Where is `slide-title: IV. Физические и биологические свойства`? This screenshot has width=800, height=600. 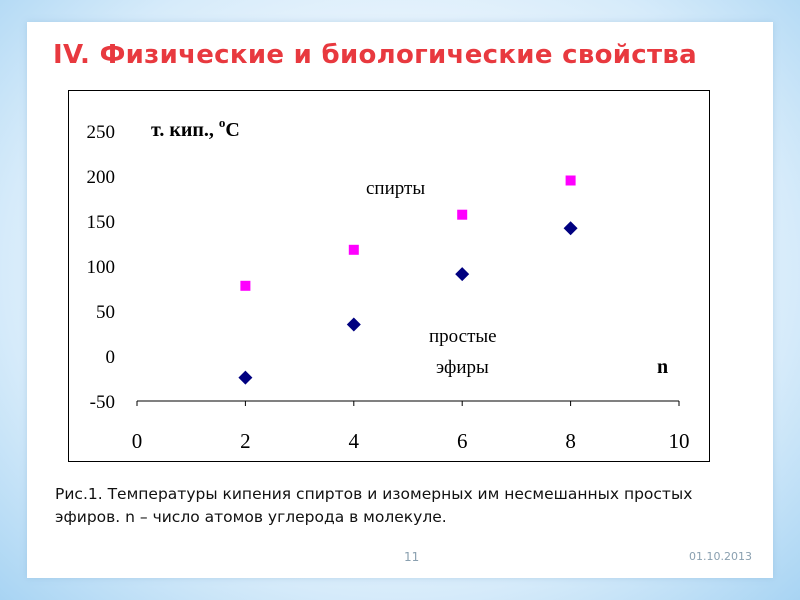
slide-title: IV. Физические и биологические свойства is located at coordinates (375, 55).